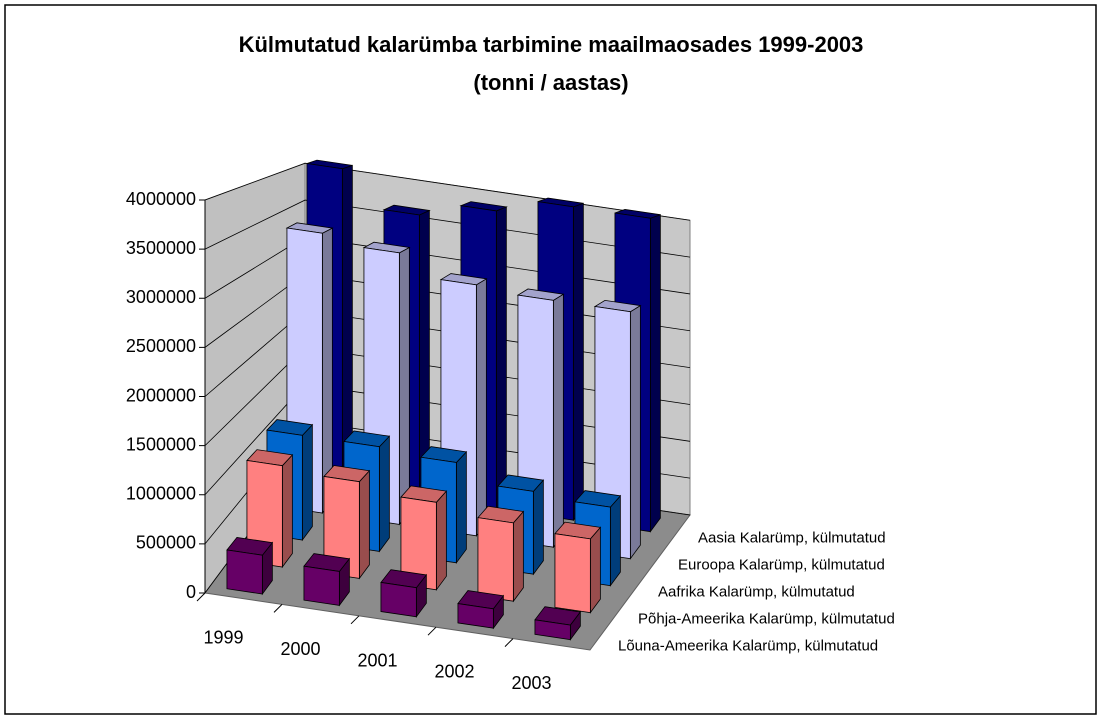 The image size is (1102, 725). What do you see at coordinates (161, 297) in the screenshot?
I see `y-tick-label: 3000000` at bounding box center [161, 297].